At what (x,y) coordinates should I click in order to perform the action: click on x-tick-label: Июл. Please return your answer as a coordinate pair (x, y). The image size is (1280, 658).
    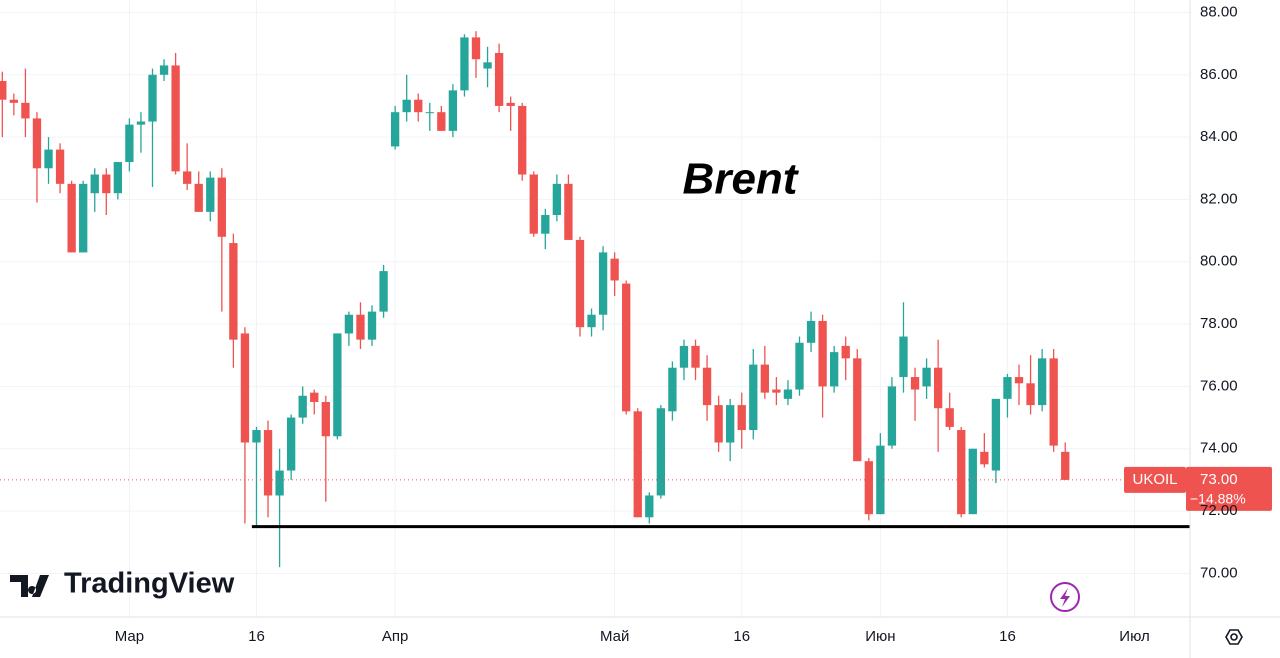
    Looking at the image, I should click on (1134, 636).